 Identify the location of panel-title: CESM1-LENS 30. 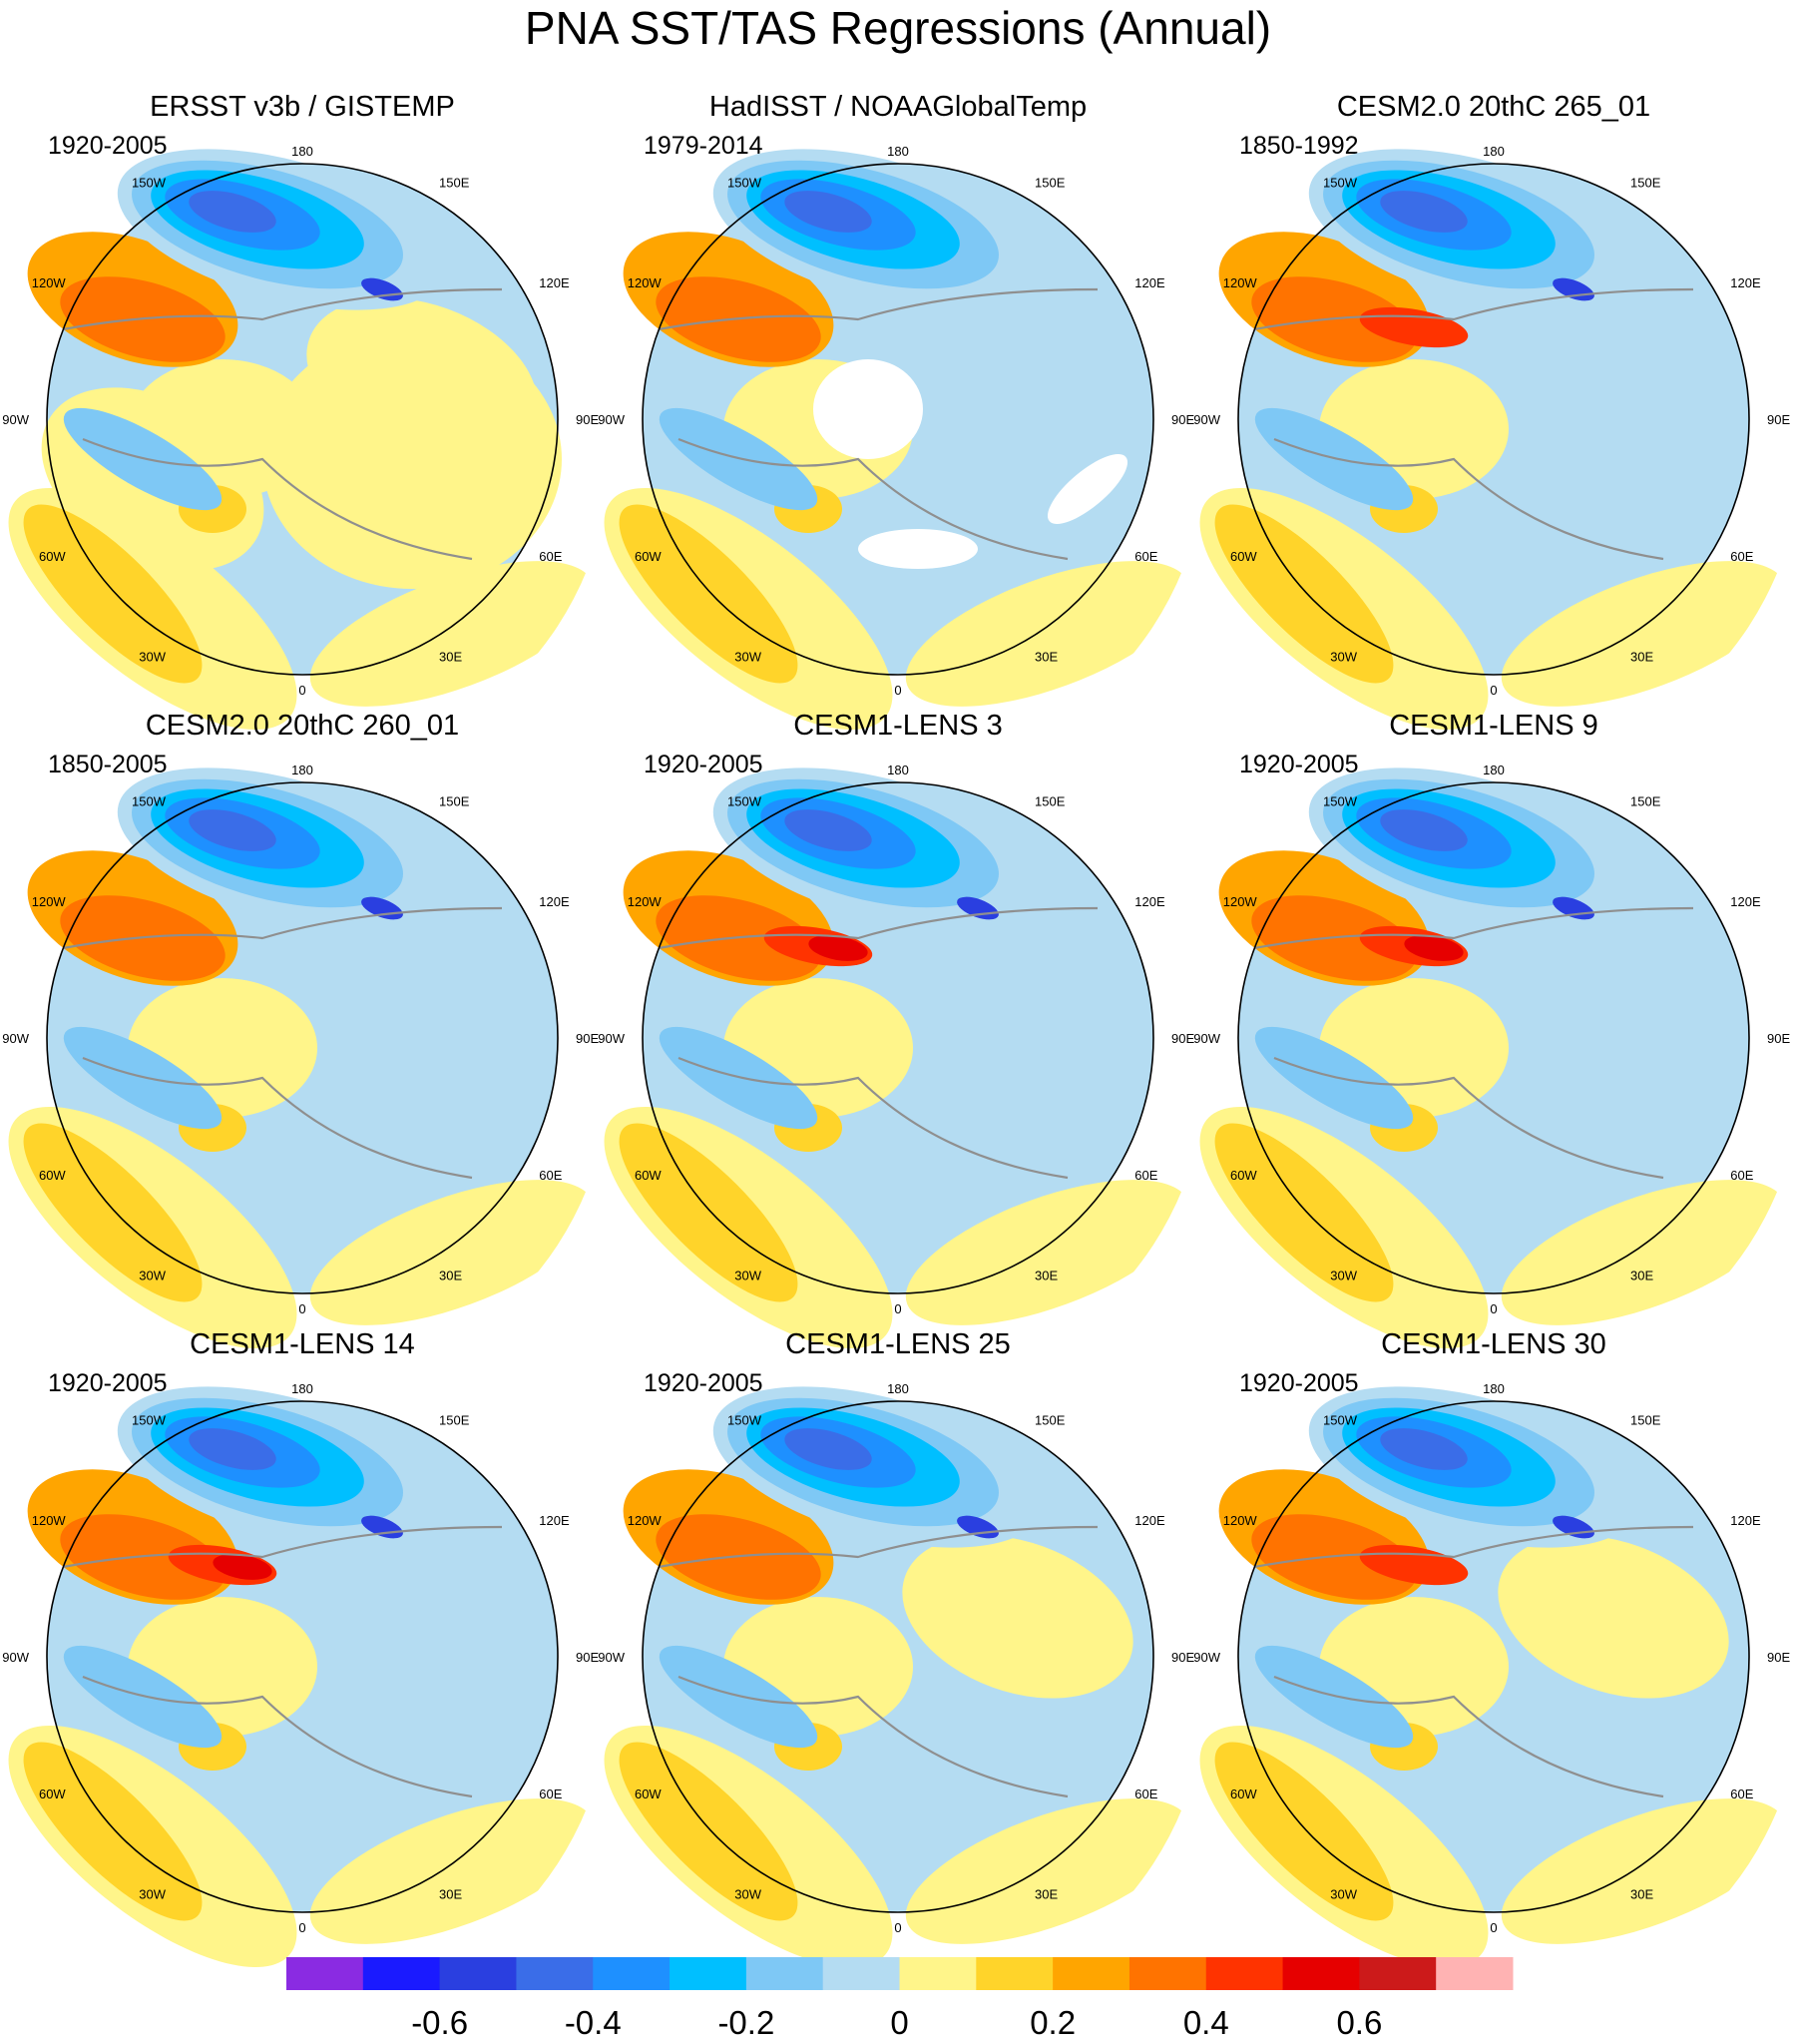
(1493, 1344).